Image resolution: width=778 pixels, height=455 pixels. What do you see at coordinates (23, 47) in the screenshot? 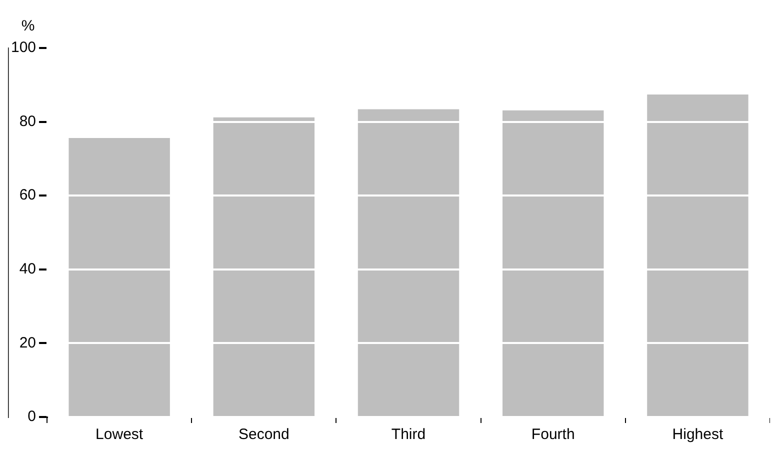
I see `y-tick-label: 100` at bounding box center [23, 47].